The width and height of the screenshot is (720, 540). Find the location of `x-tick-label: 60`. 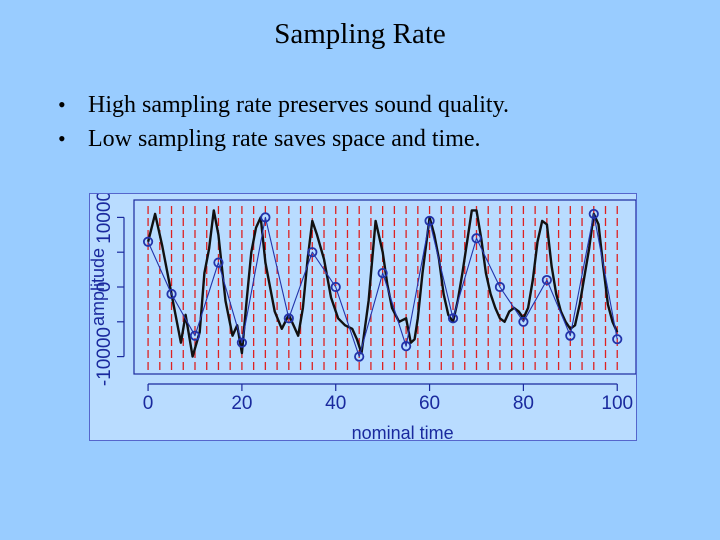

x-tick-label: 60 is located at coordinates (429, 403).